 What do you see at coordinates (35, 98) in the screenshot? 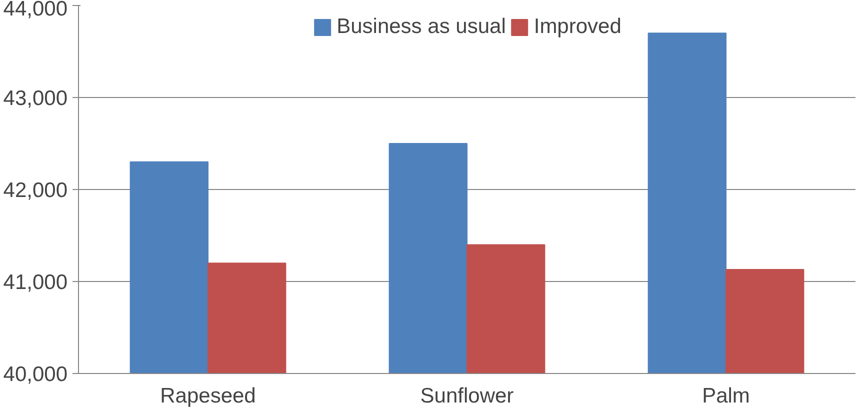
I see `y-tick-label: 43,000` at bounding box center [35, 98].